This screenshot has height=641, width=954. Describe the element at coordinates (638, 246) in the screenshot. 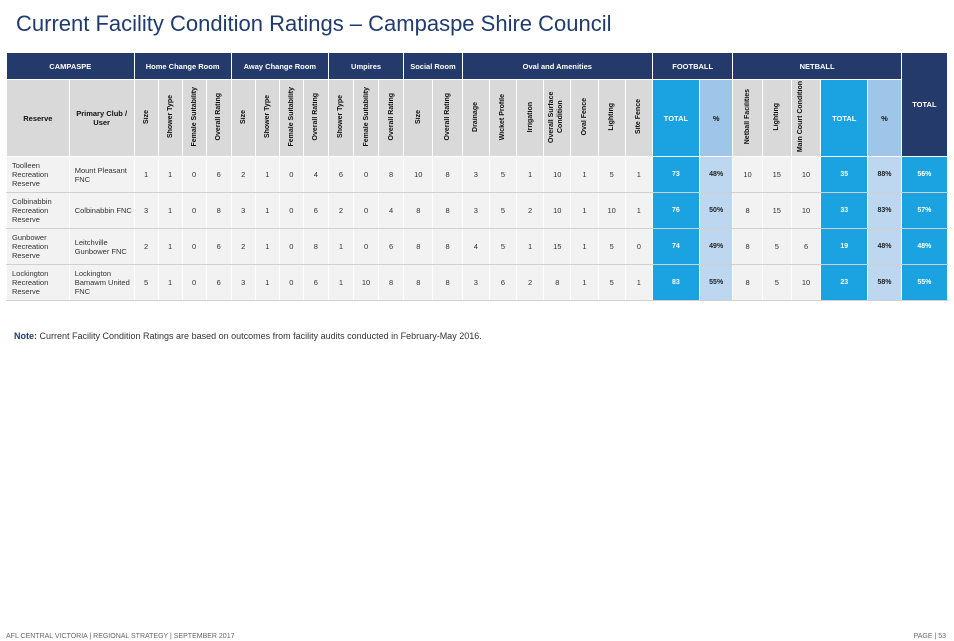

I see `cell-site-fence: 0` at that location.